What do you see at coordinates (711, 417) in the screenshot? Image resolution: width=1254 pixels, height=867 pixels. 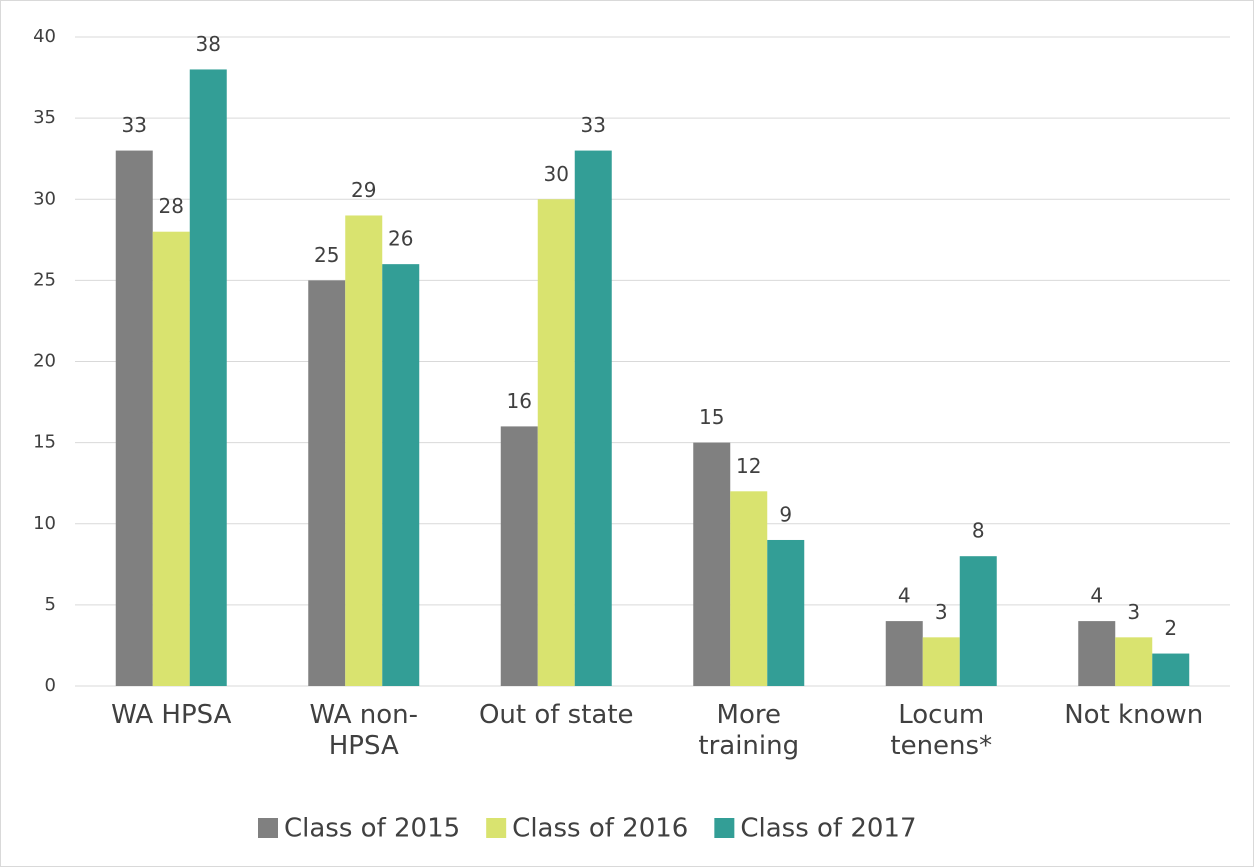 I see `data-label: 15` at bounding box center [711, 417].